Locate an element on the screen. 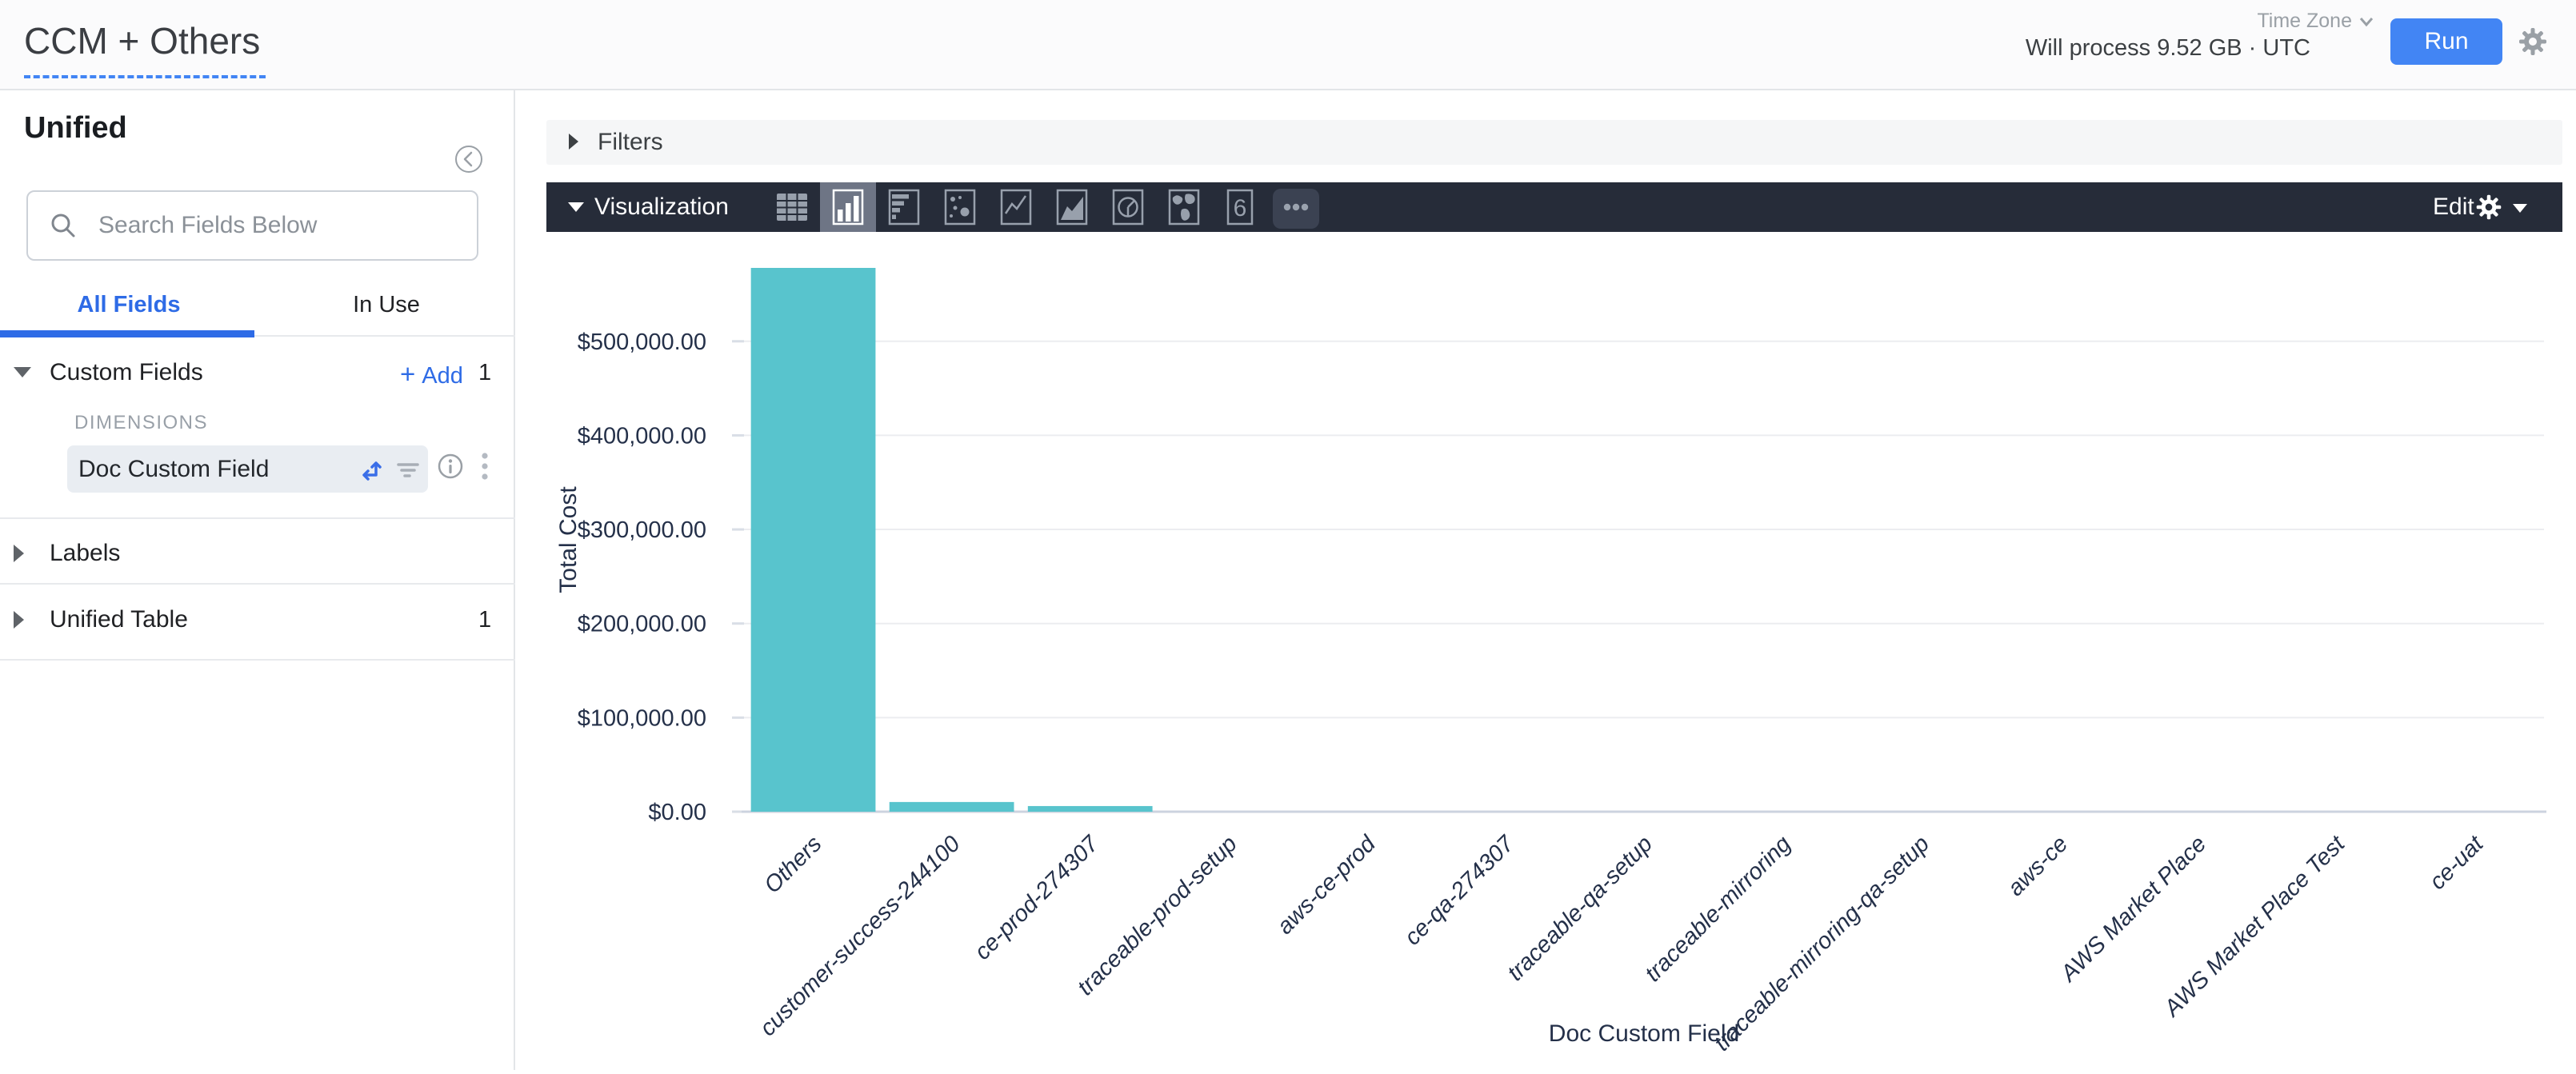  pie-chart-icon is located at coordinates (1128, 207).